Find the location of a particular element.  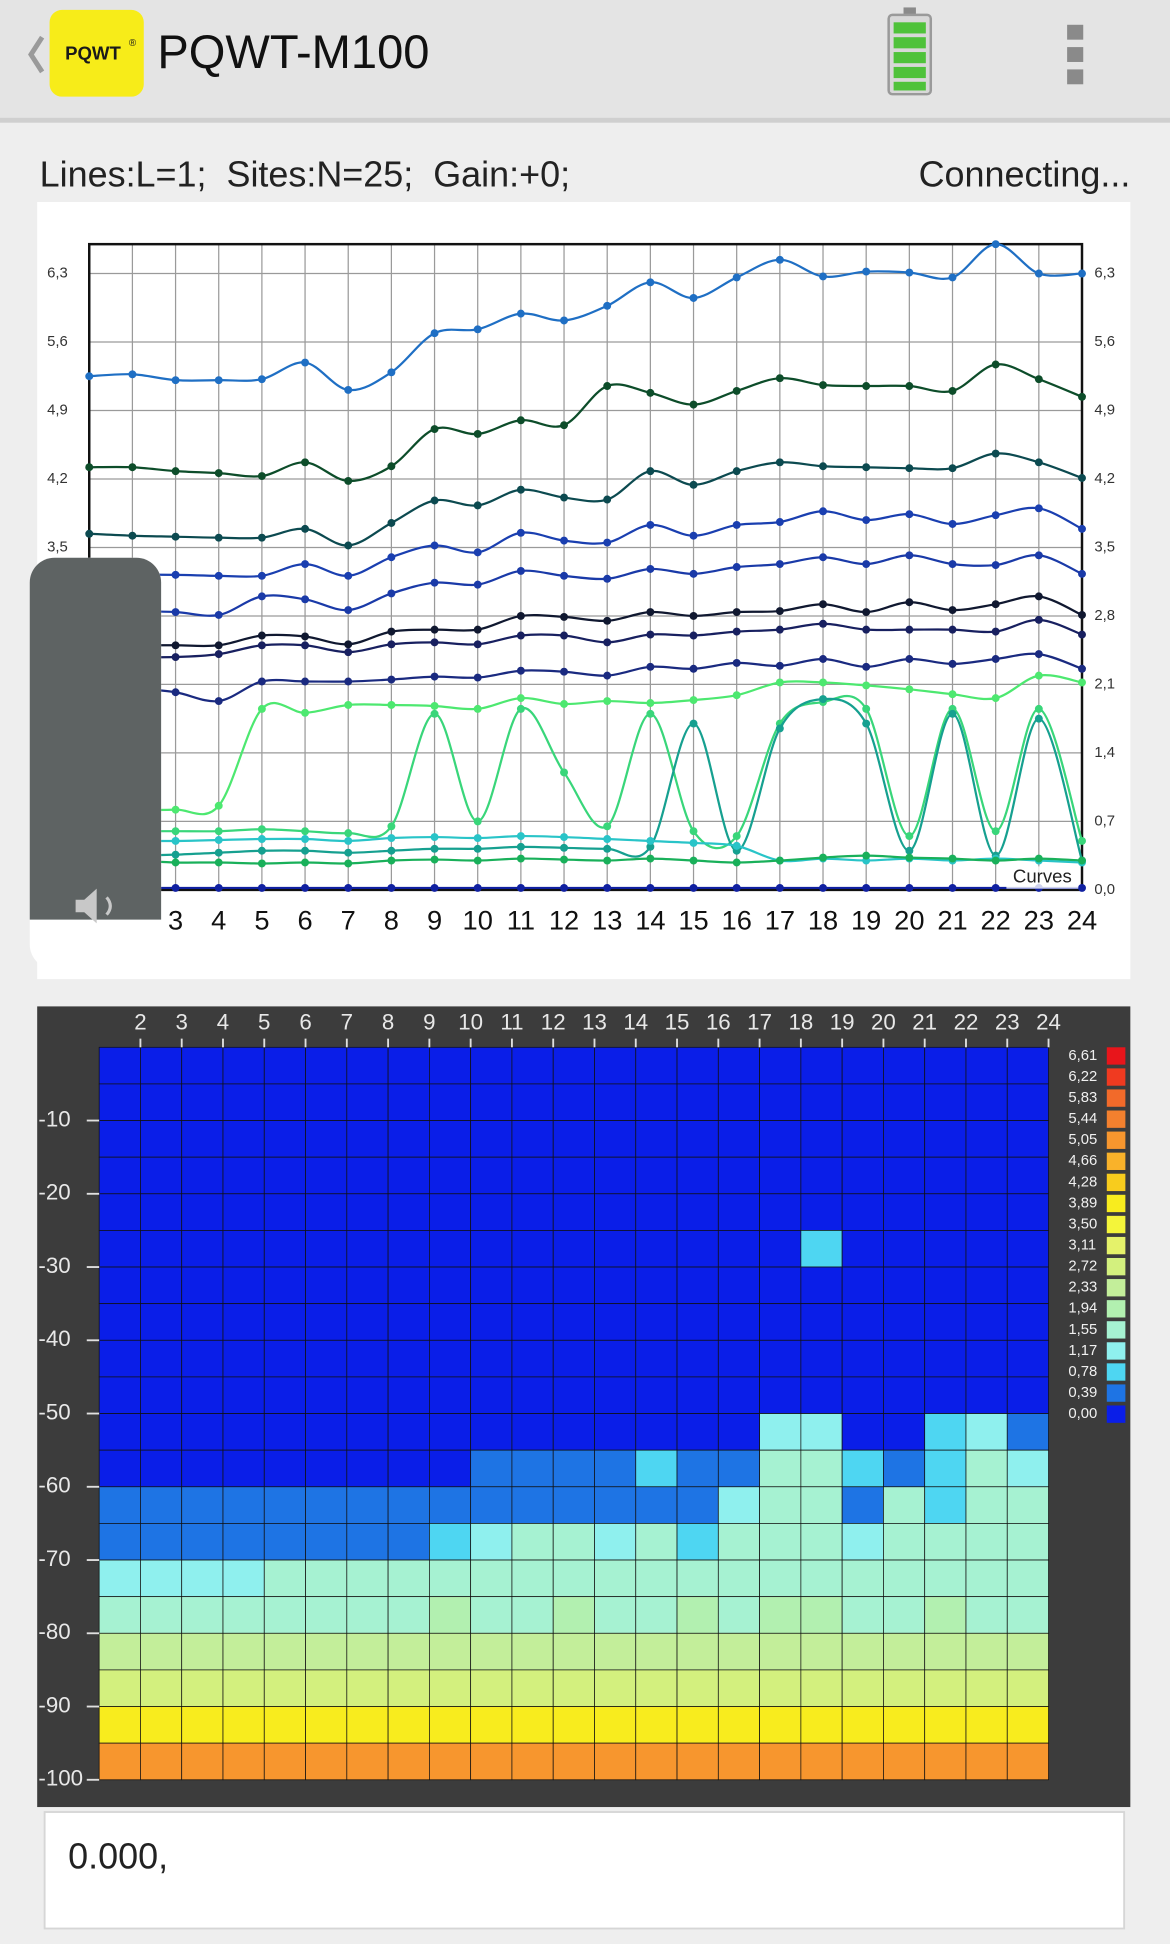

logo-mark: ® is located at coordinates (133, 43).